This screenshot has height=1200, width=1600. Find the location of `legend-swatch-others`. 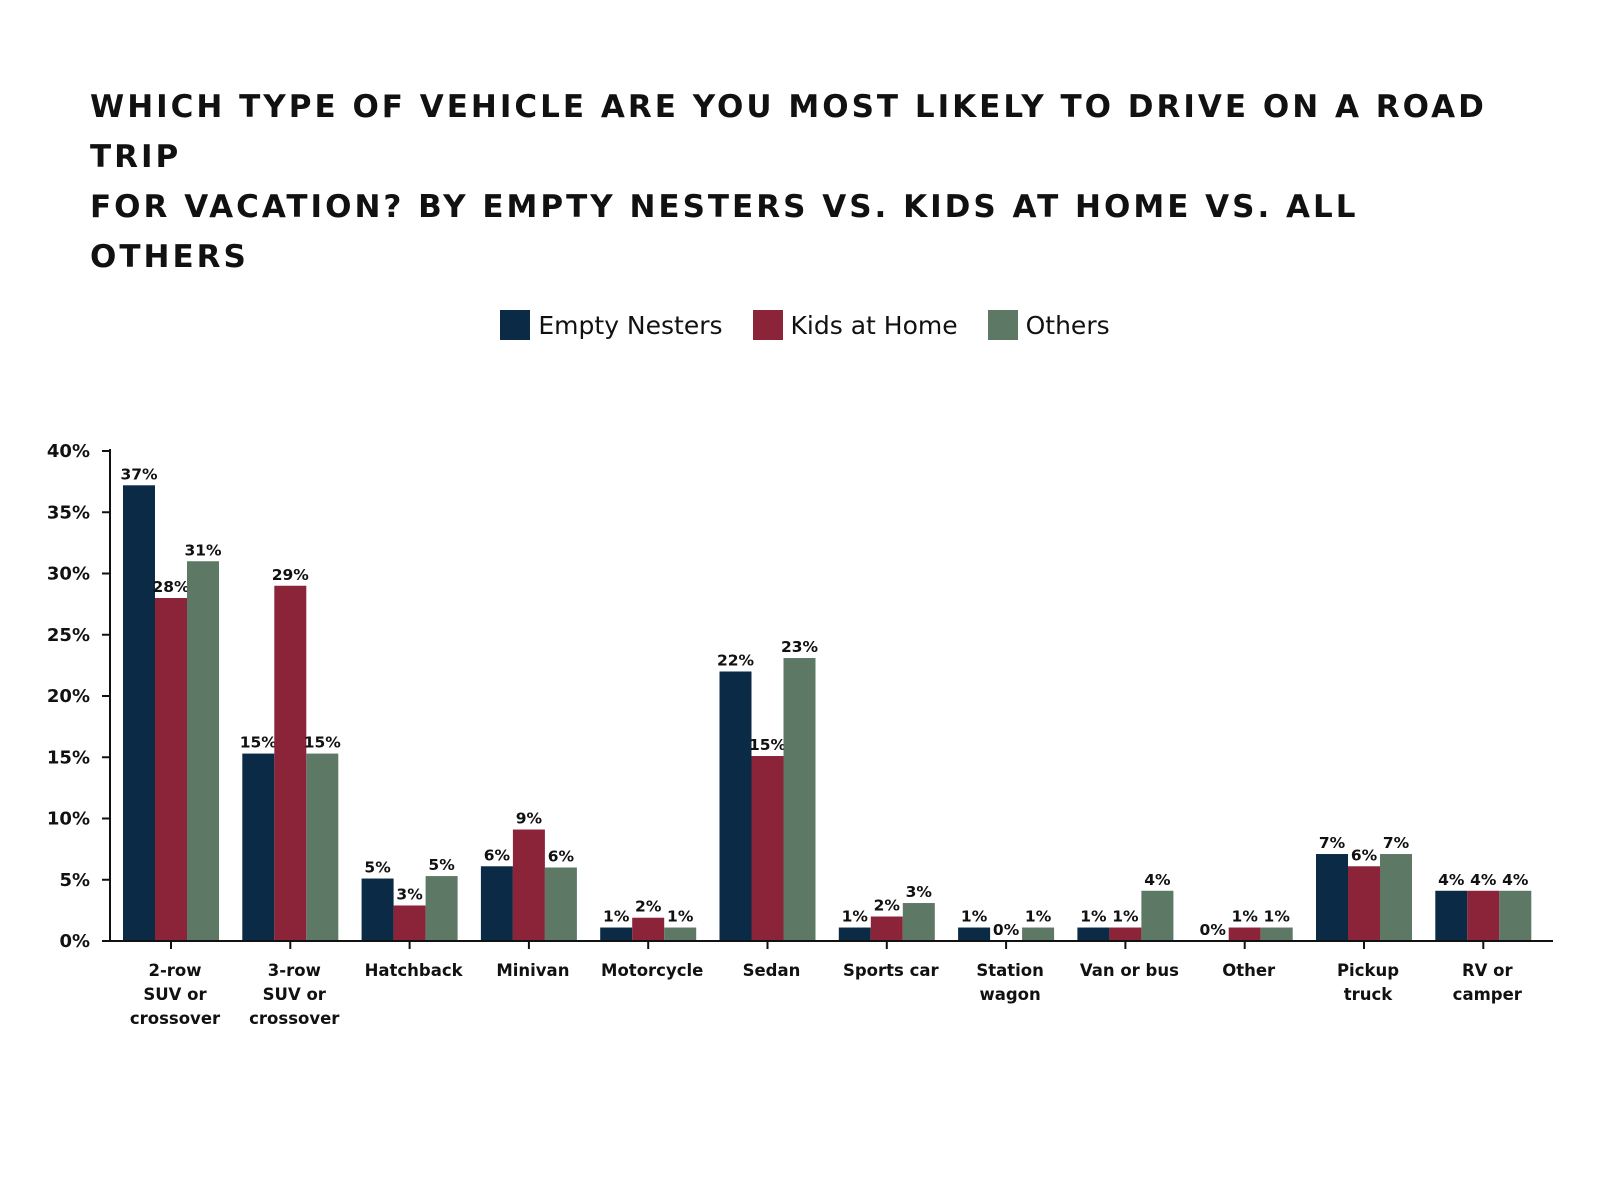

legend-swatch-others is located at coordinates (1002, 325).